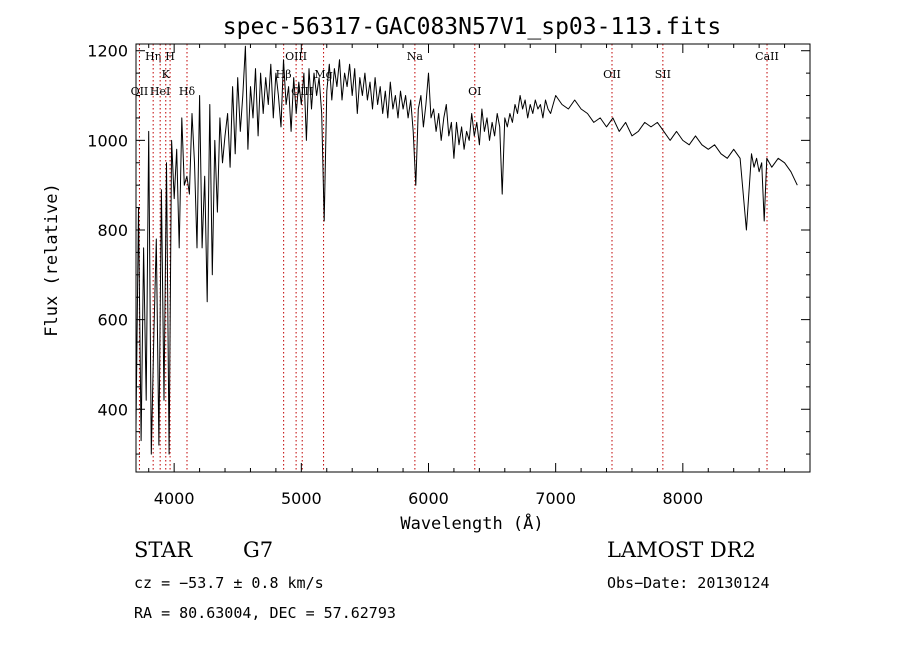  What do you see at coordinates (153, 56) in the screenshot?
I see `spectral-line-label: Hη` at bounding box center [153, 56].